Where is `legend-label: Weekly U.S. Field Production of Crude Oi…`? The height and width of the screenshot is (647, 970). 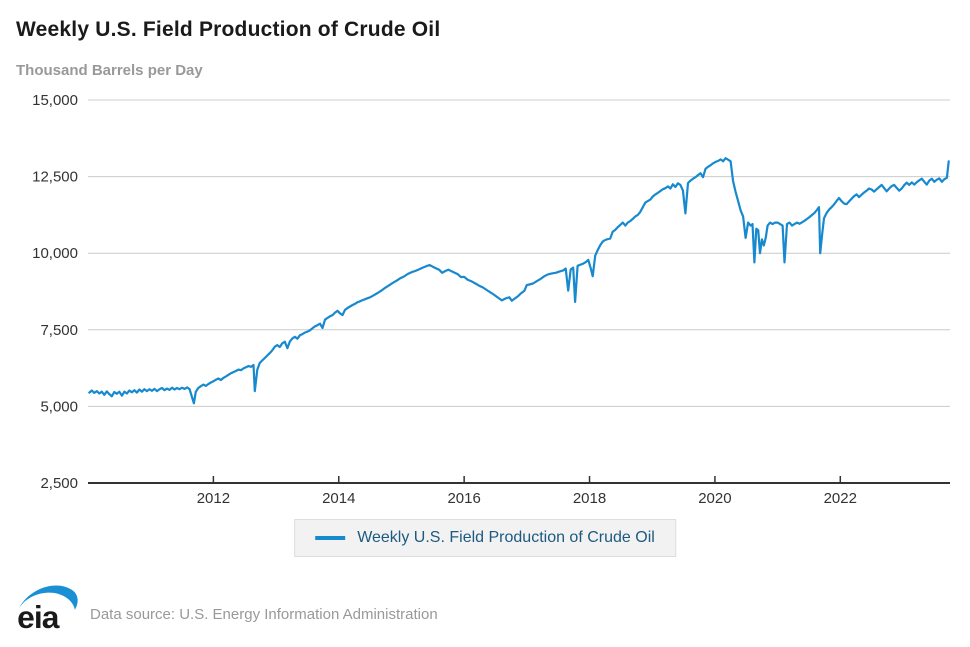 legend-label: Weekly U.S. Field Production of Crude Oi… is located at coordinates (506, 537).